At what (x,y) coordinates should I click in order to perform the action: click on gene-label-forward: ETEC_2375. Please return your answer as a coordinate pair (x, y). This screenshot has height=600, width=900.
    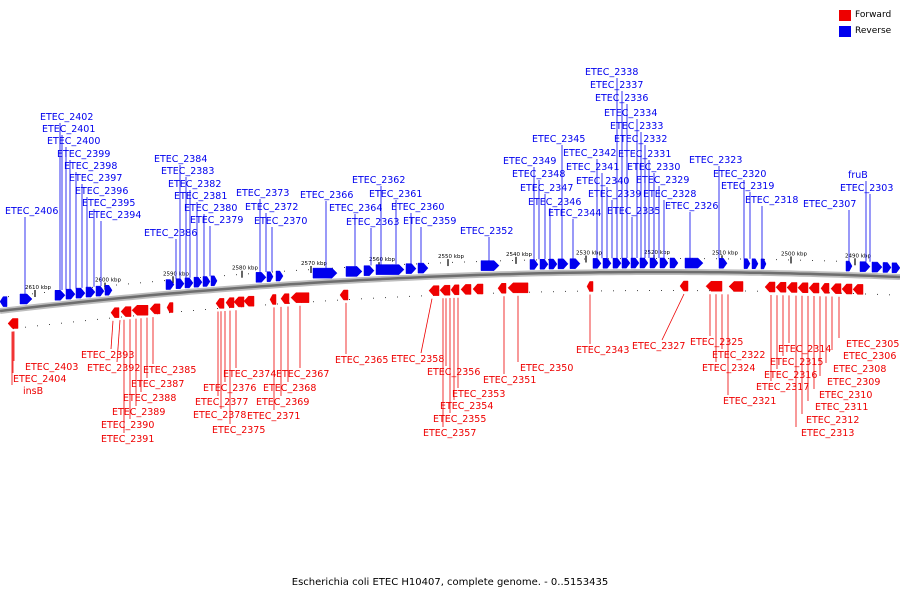
    Looking at the image, I should click on (238, 430).